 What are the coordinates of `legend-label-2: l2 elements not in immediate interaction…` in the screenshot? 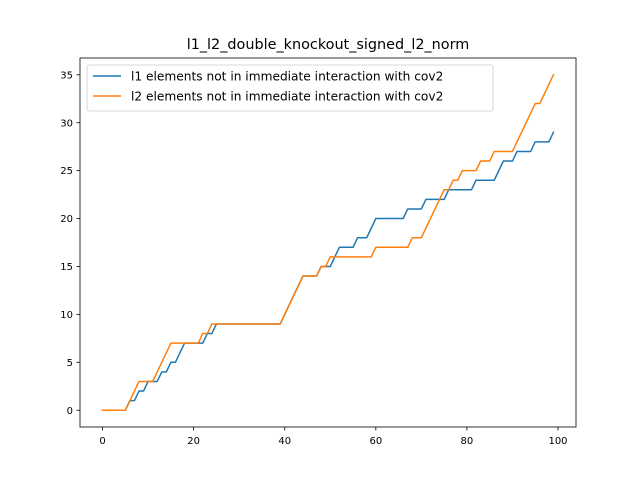 It's located at (287, 97).